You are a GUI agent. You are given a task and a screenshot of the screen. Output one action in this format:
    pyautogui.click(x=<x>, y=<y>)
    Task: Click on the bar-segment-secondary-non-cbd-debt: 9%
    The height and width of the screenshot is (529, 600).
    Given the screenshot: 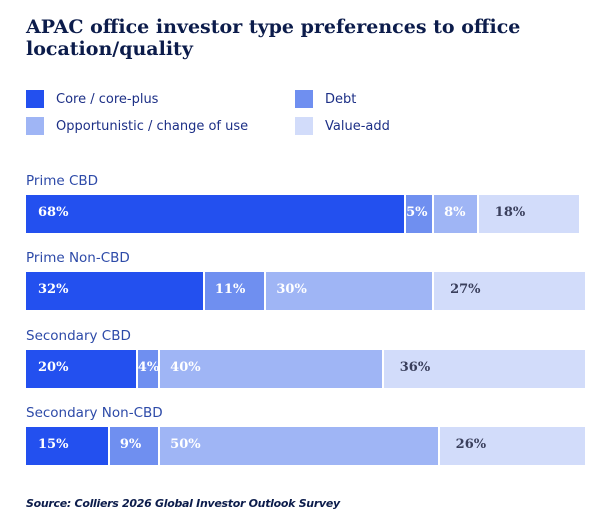 What is the action you would take?
    pyautogui.click(x=135, y=446)
    